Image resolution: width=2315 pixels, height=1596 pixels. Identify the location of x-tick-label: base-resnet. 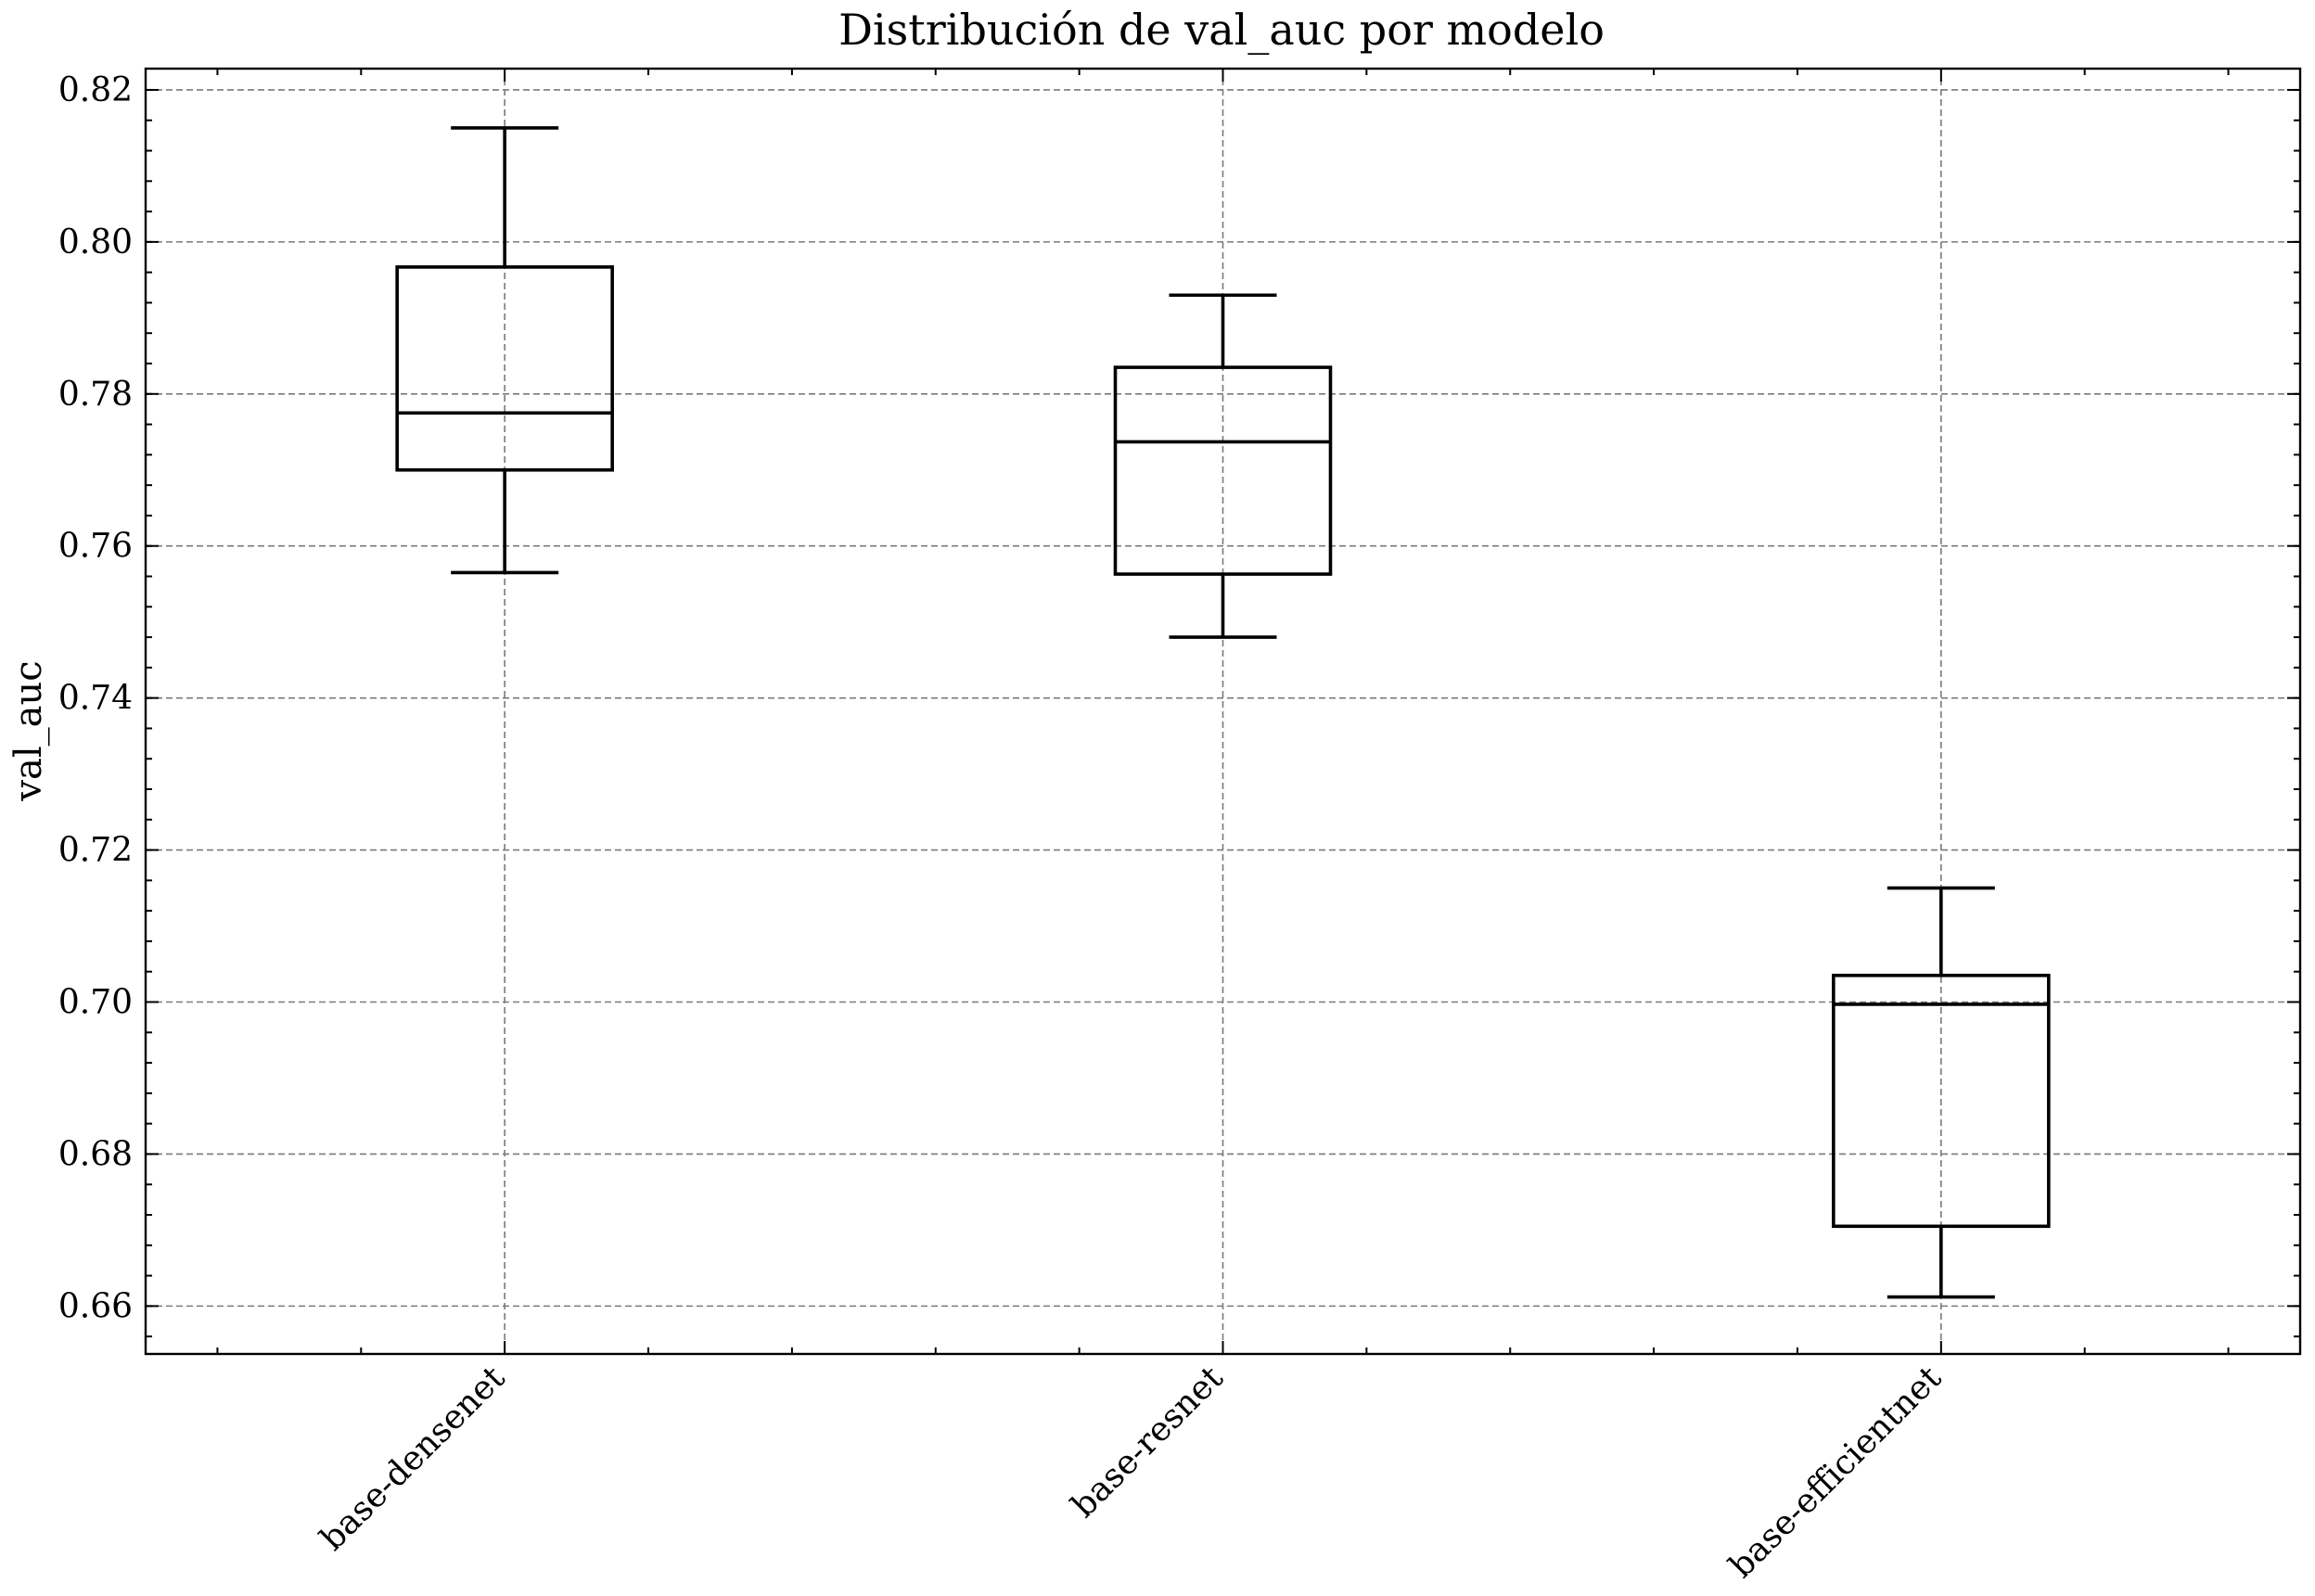
(1148, 1442).